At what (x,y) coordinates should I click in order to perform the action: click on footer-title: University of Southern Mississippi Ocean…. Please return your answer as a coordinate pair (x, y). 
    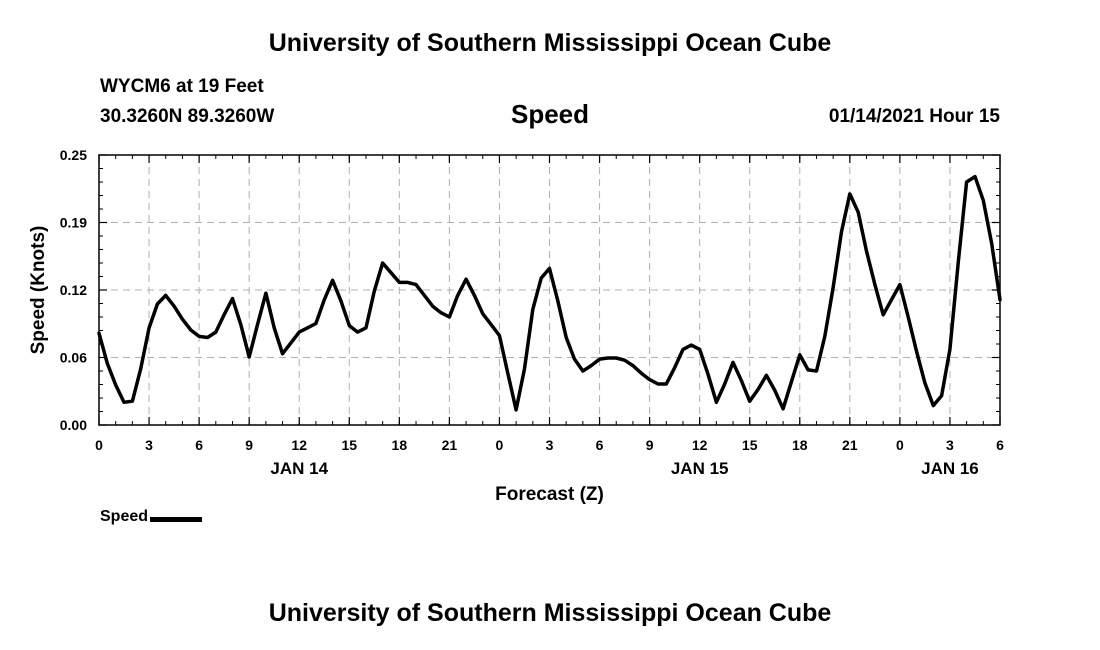
    Looking at the image, I should click on (550, 613).